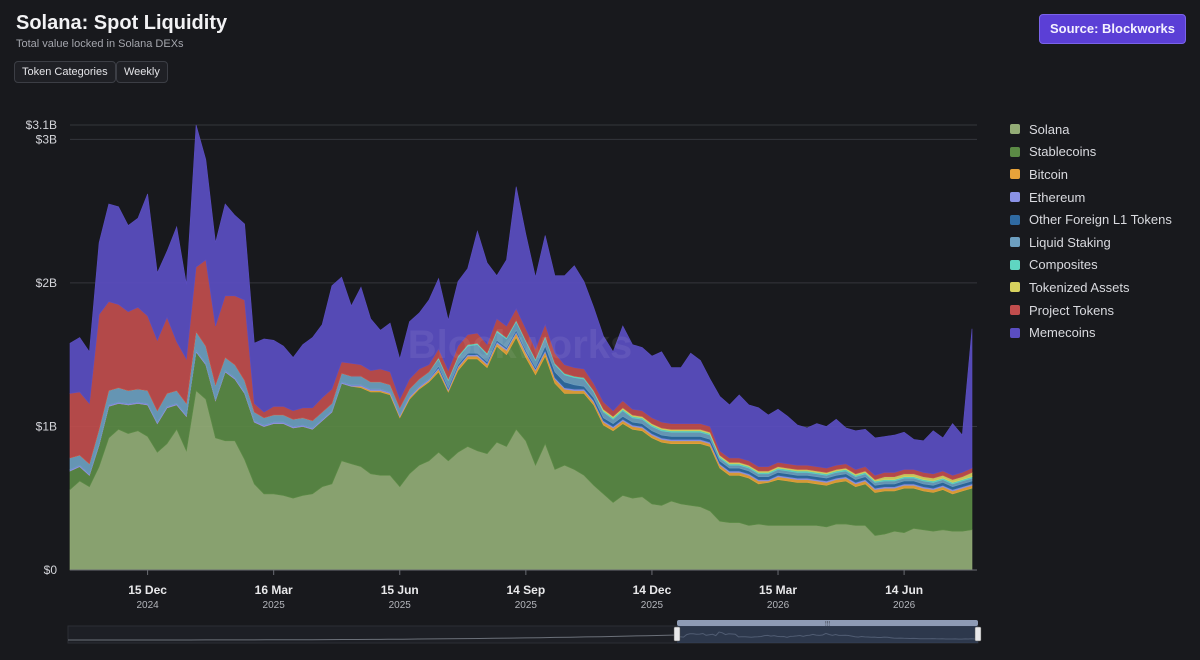 The height and width of the screenshot is (660, 1200). I want to click on y-tick-label: $2B, so click(46, 283).